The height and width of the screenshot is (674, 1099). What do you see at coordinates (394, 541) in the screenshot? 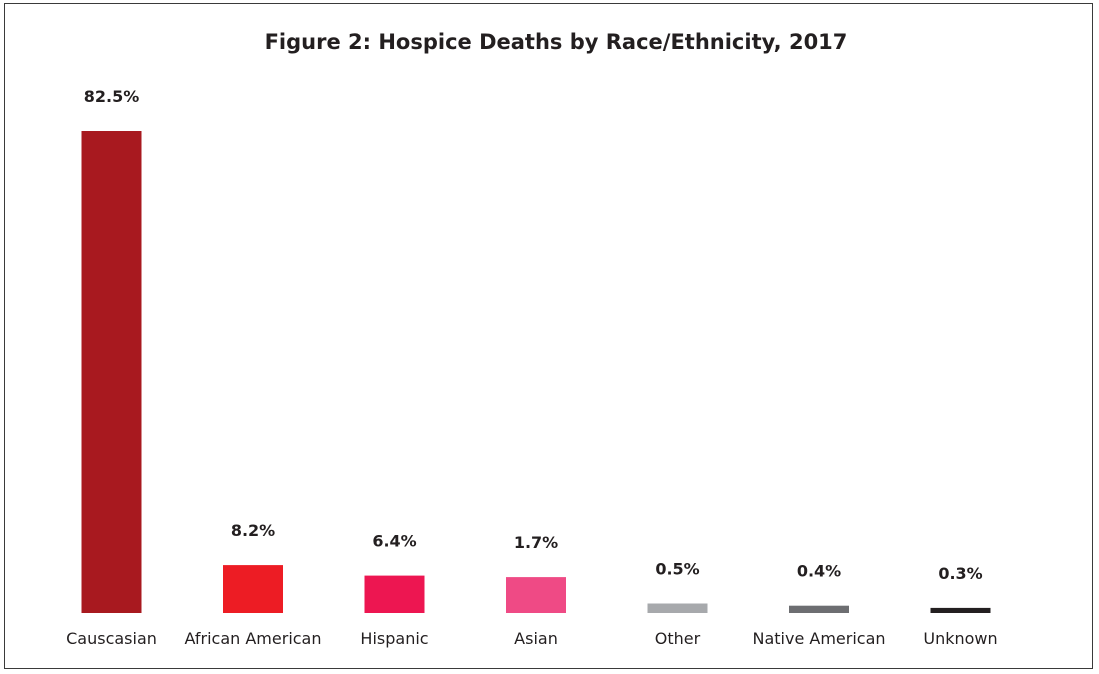
I see `data-label-hispanic: 6.4%` at bounding box center [394, 541].